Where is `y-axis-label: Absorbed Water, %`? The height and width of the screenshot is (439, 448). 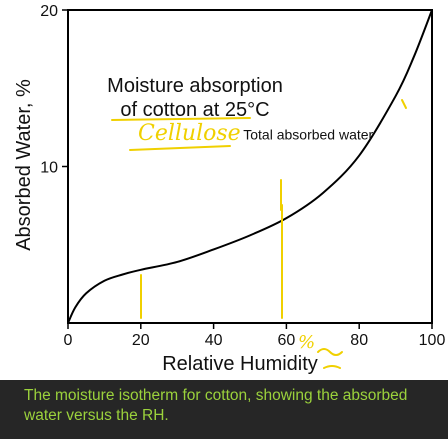 y-axis-label: Absorbed Water, % is located at coordinates (24, 165).